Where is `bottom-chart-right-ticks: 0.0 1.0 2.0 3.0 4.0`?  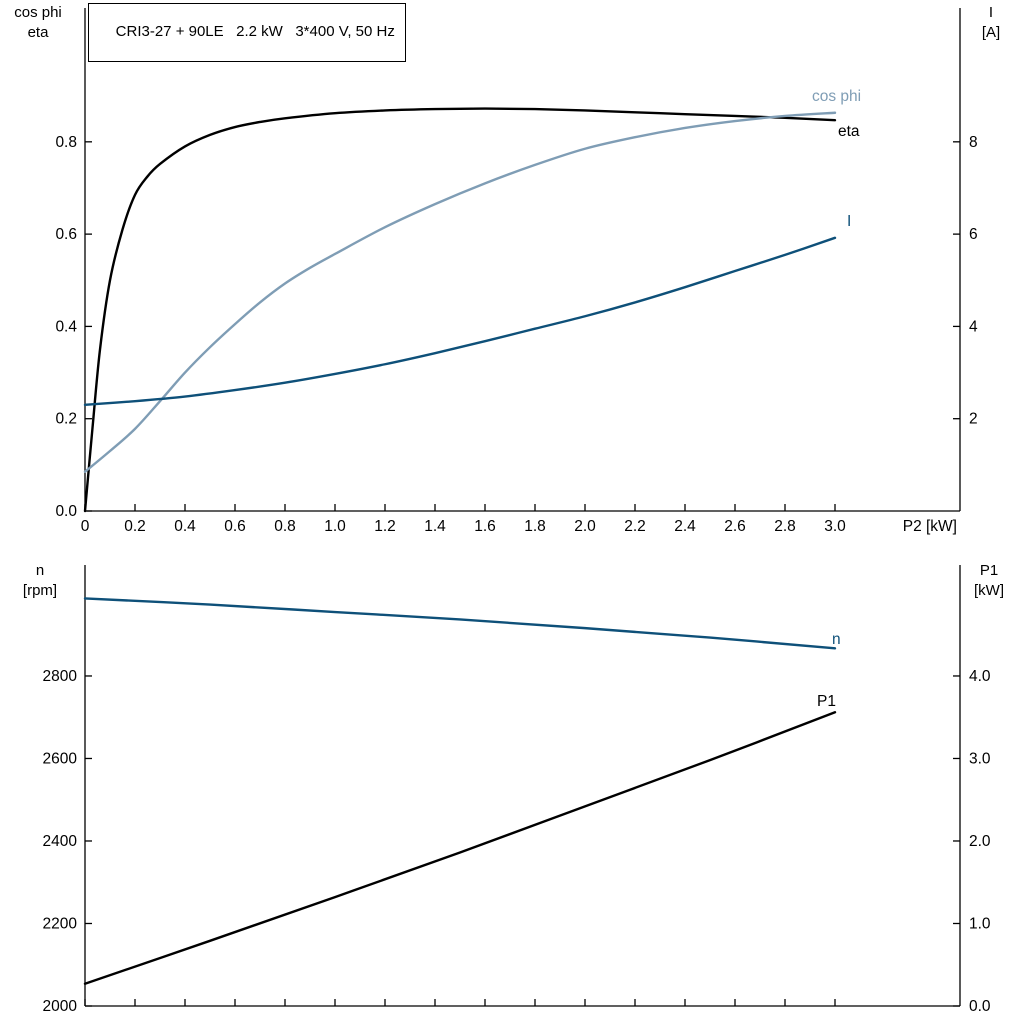
bottom-chart-right-ticks: 0.0 1.0 2.0 3.0 4.0 is located at coordinates (972, 841).